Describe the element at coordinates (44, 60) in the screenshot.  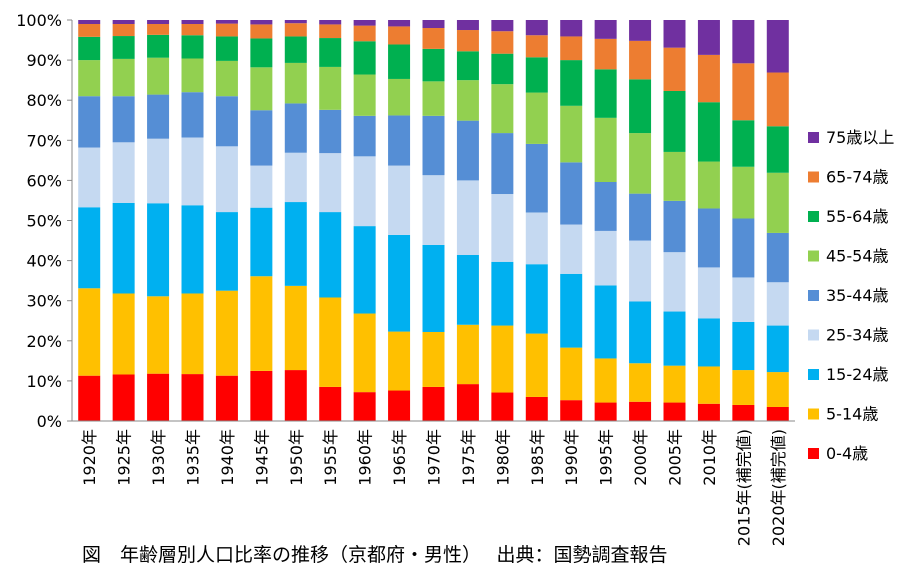
I see `y-tick-label: 90%` at that location.